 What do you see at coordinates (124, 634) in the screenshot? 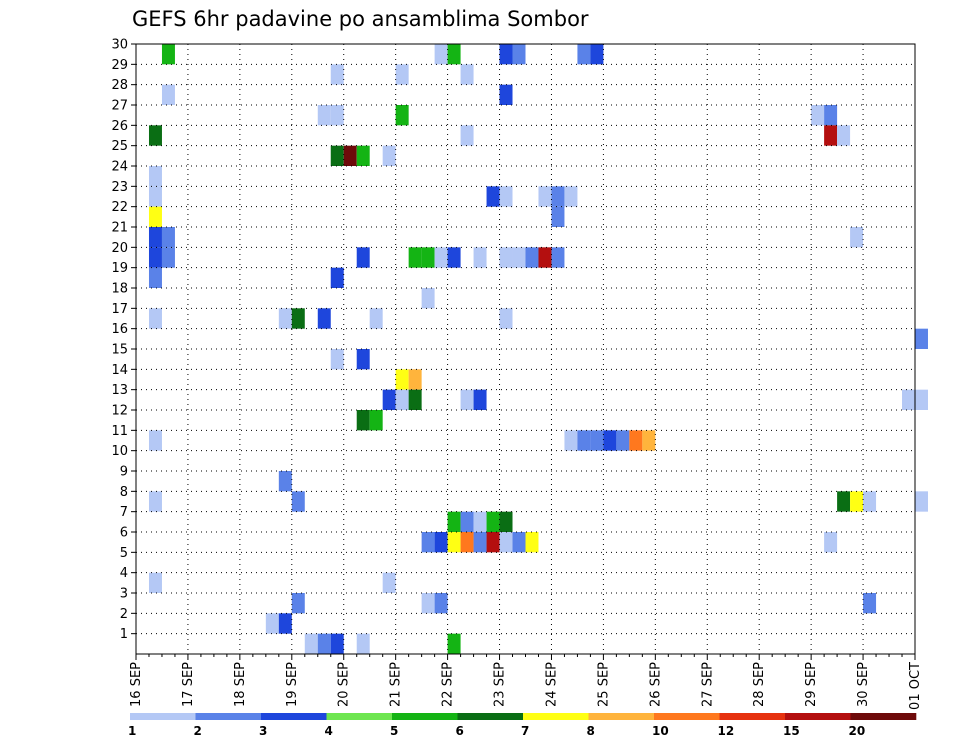
I see `y-tick-label: 1` at bounding box center [124, 634].